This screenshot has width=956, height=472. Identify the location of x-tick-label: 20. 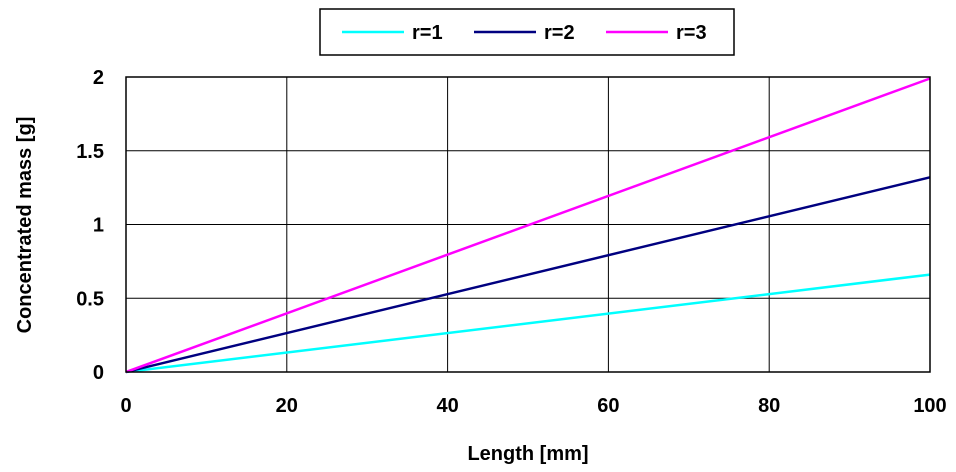
(287, 406).